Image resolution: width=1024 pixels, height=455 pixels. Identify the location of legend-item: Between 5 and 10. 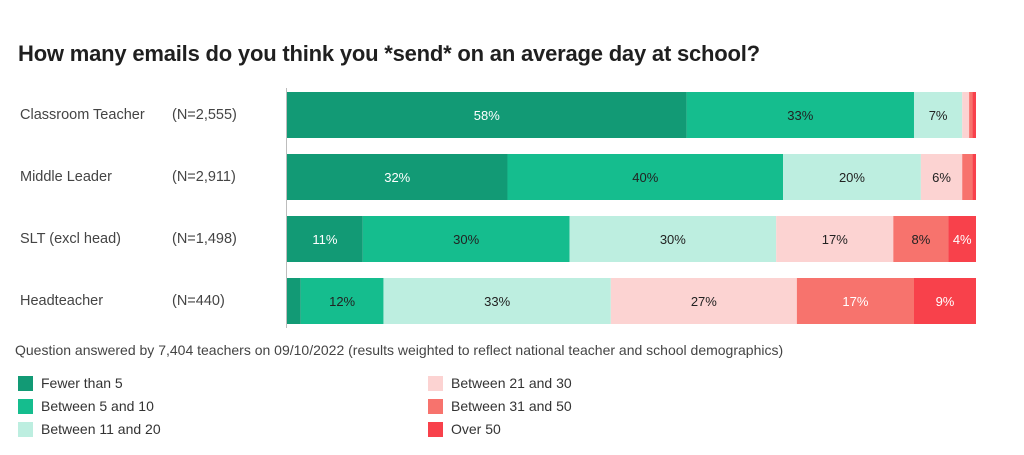
(86, 406).